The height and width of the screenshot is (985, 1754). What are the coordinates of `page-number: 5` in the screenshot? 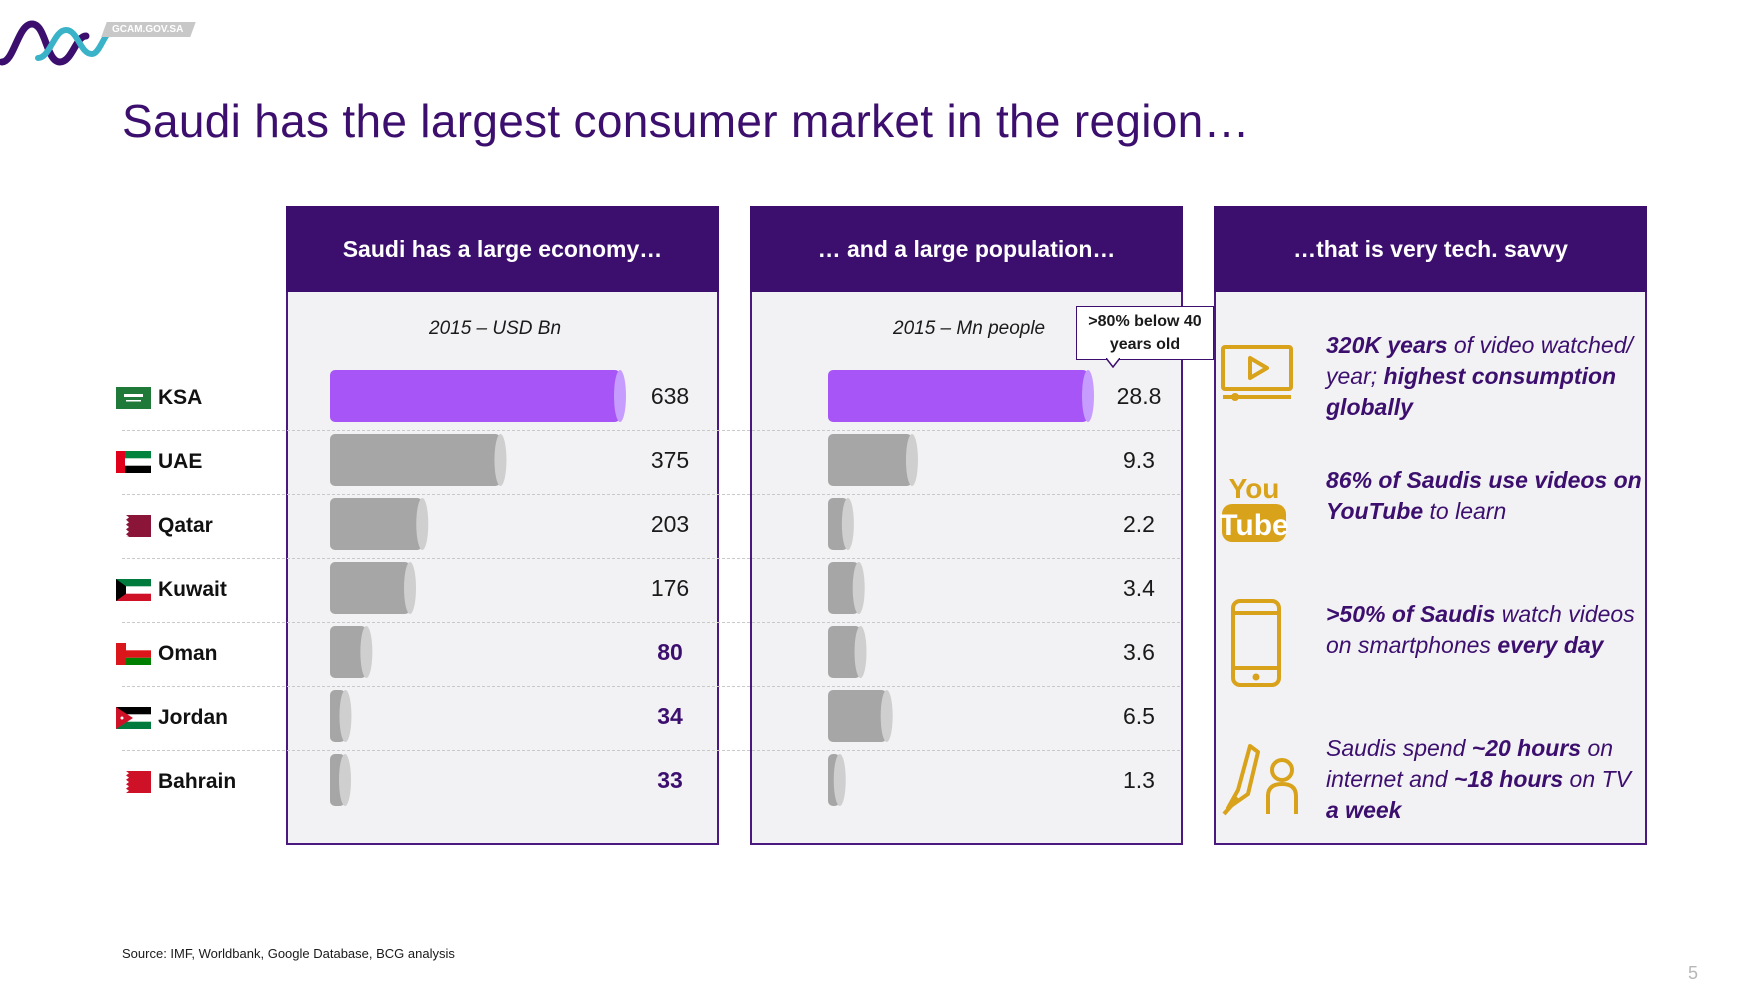 It's located at (1693, 973).